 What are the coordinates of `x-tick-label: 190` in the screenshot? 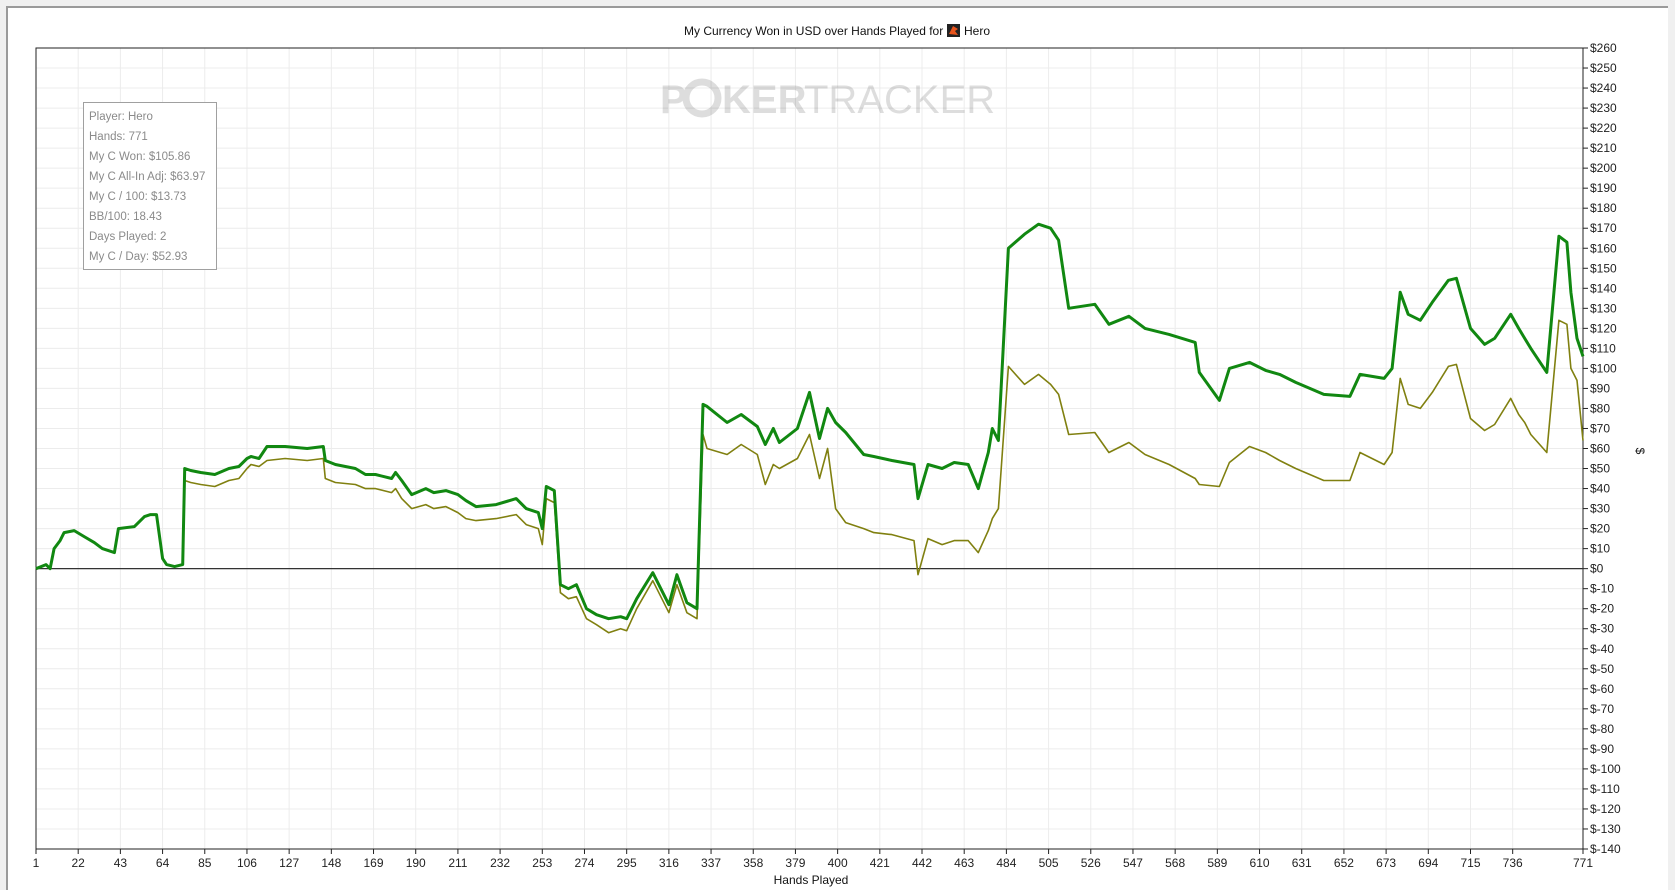 It's located at (416, 863).